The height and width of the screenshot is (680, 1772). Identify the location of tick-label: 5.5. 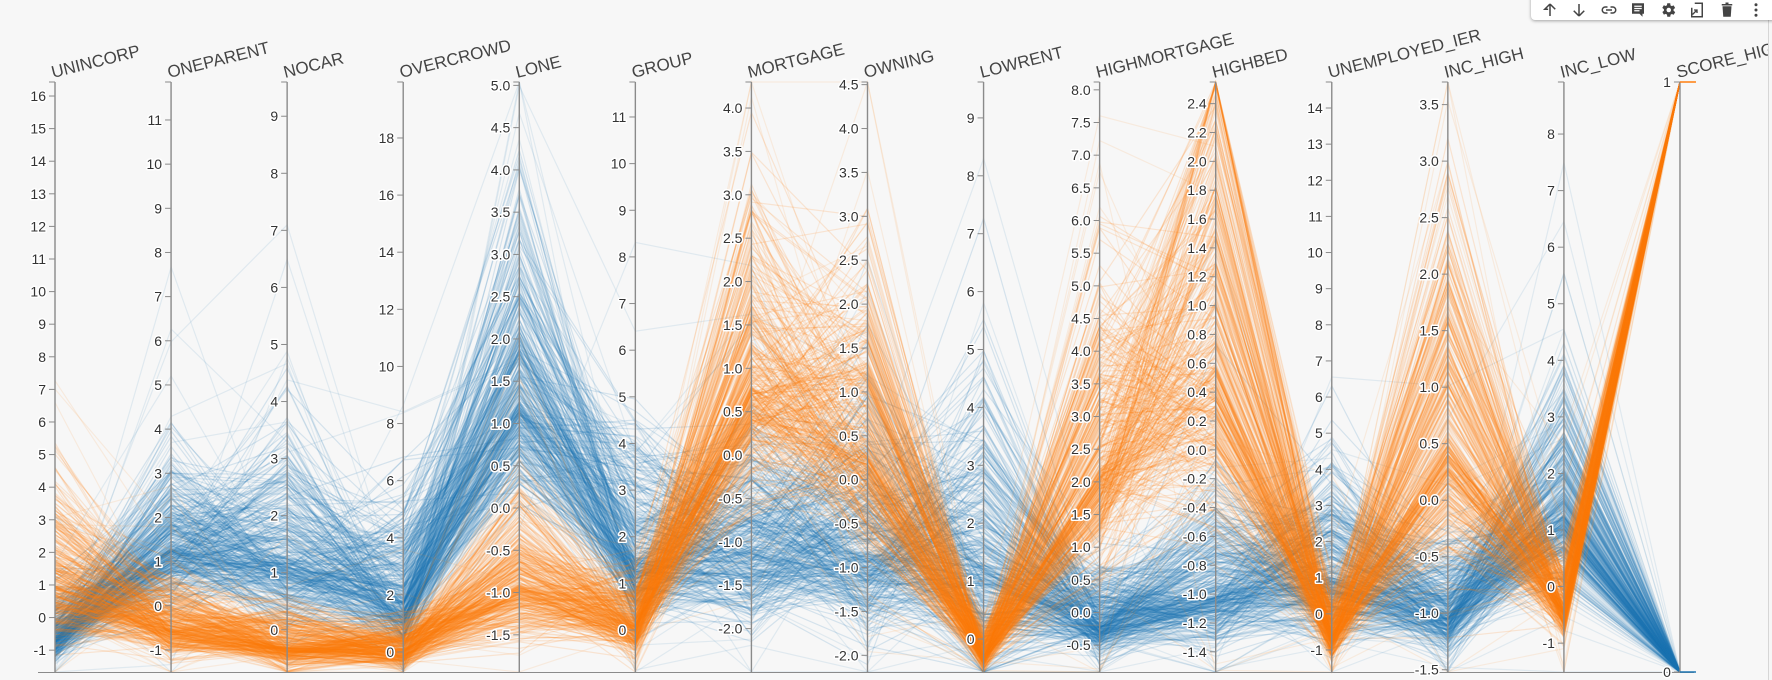
(1081, 253).